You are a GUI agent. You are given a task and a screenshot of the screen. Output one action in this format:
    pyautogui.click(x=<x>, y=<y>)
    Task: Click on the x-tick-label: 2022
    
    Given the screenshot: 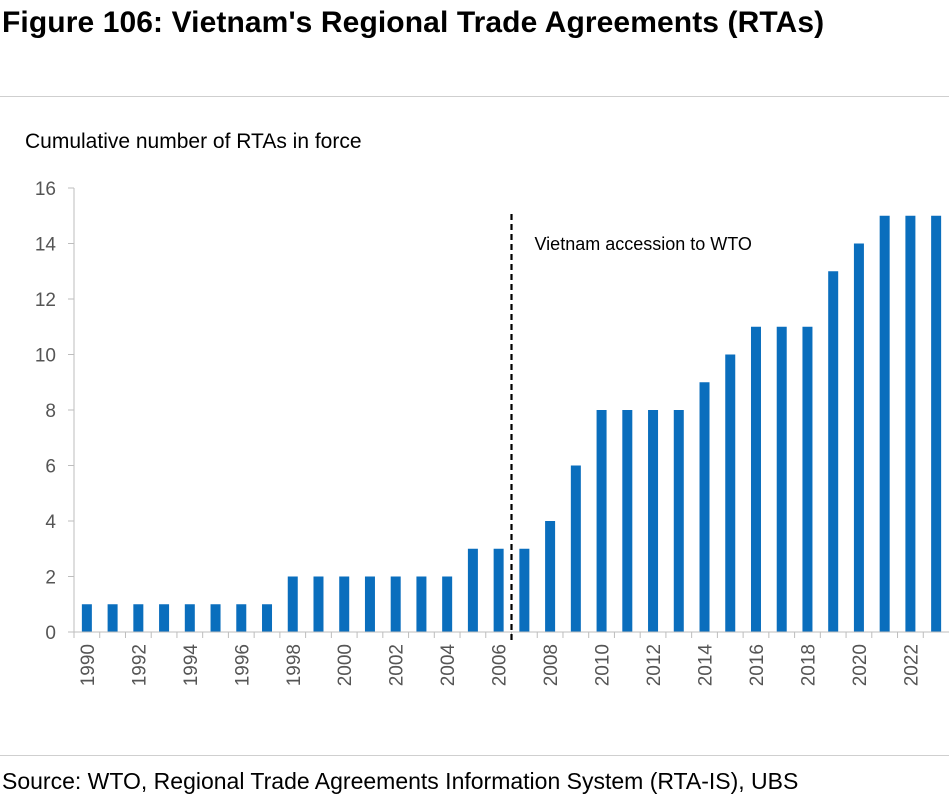 What is the action you would take?
    pyautogui.click(x=911, y=665)
    